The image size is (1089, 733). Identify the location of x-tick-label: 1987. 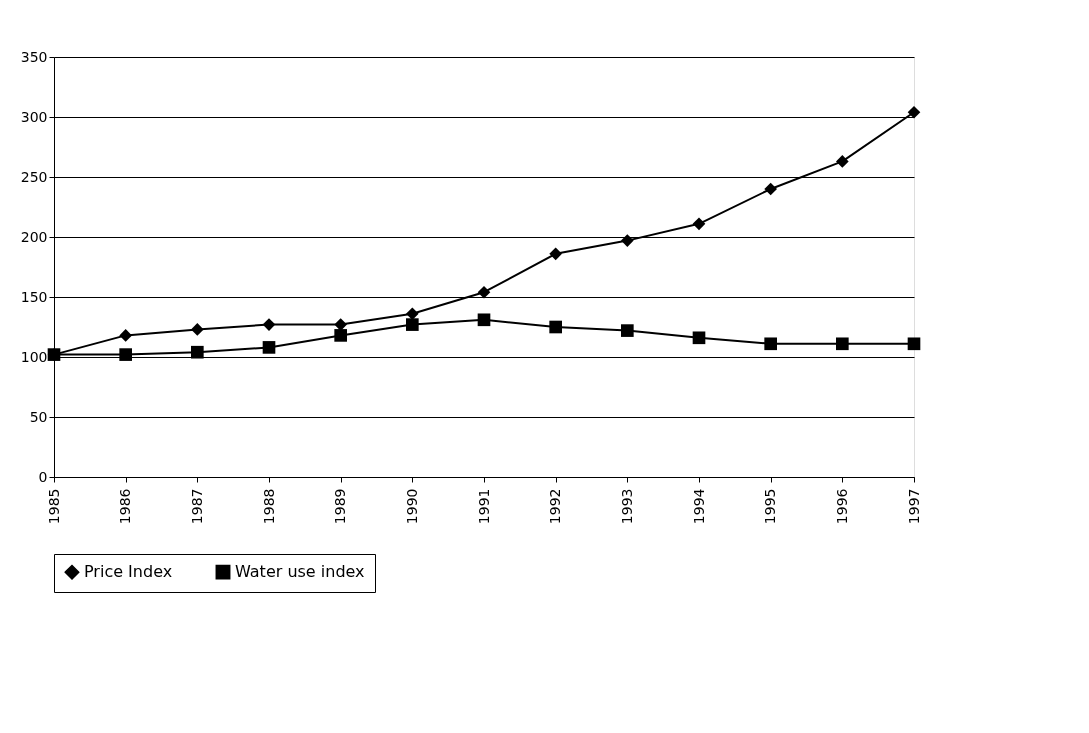
(196, 506).